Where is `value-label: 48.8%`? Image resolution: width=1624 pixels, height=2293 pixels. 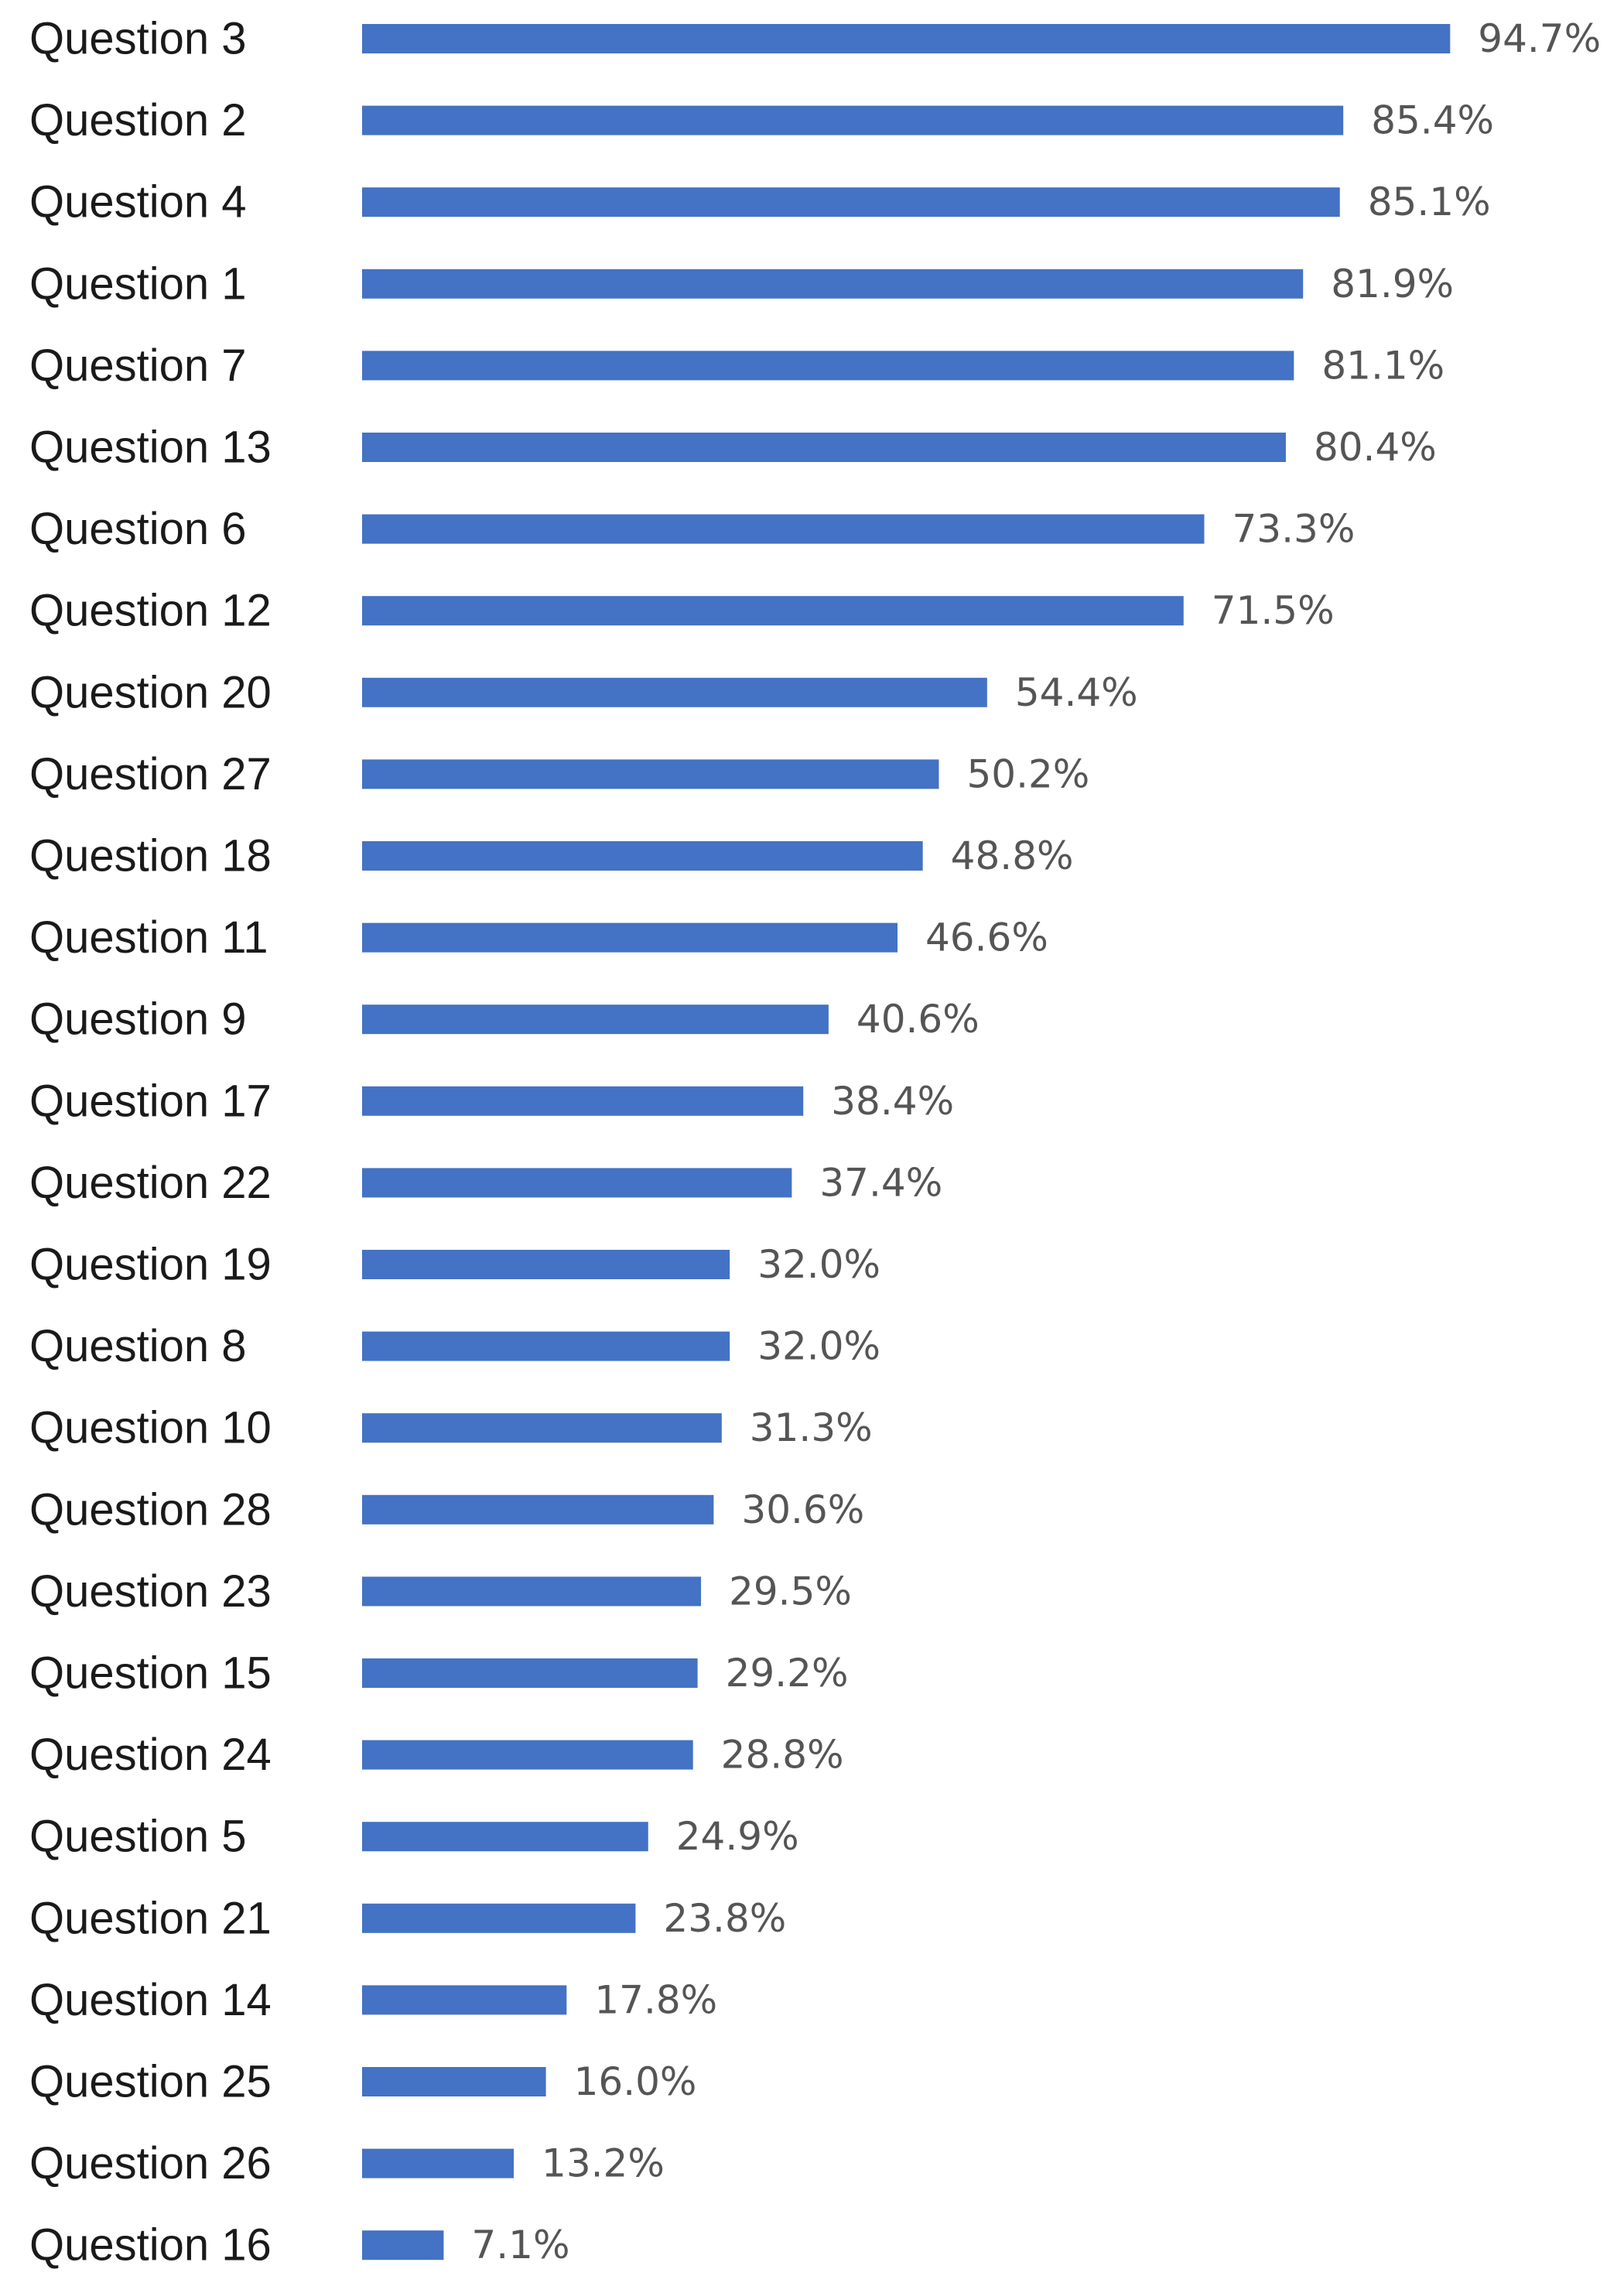 value-label: 48.8% is located at coordinates (1012, 855).